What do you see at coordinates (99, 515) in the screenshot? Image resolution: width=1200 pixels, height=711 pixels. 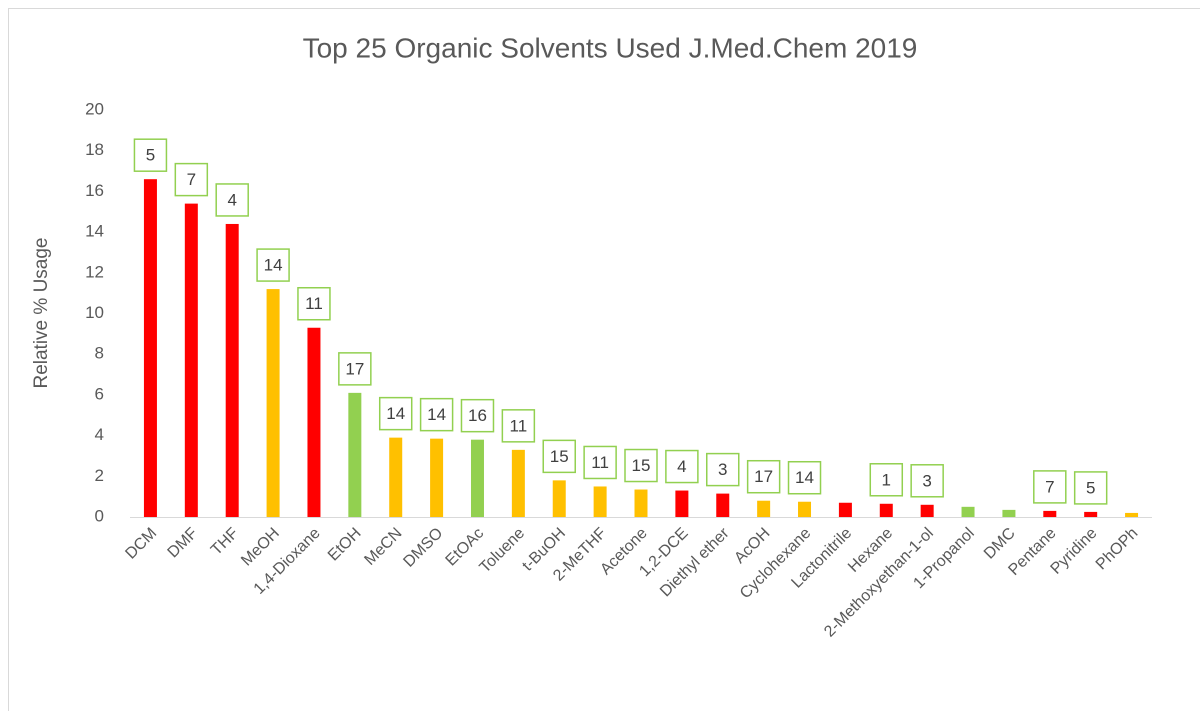 I see `y-tick-label: 0` at bounding box center [99, 515].